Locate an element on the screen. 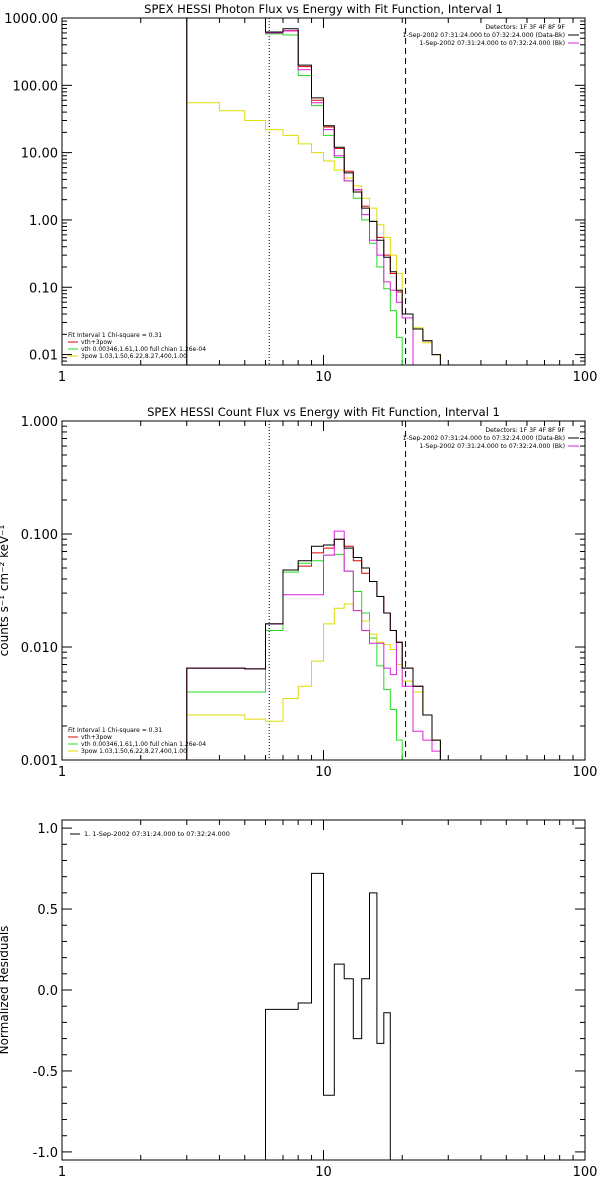  y-tick-label: 0.01 is located at coordinates (43, 356).